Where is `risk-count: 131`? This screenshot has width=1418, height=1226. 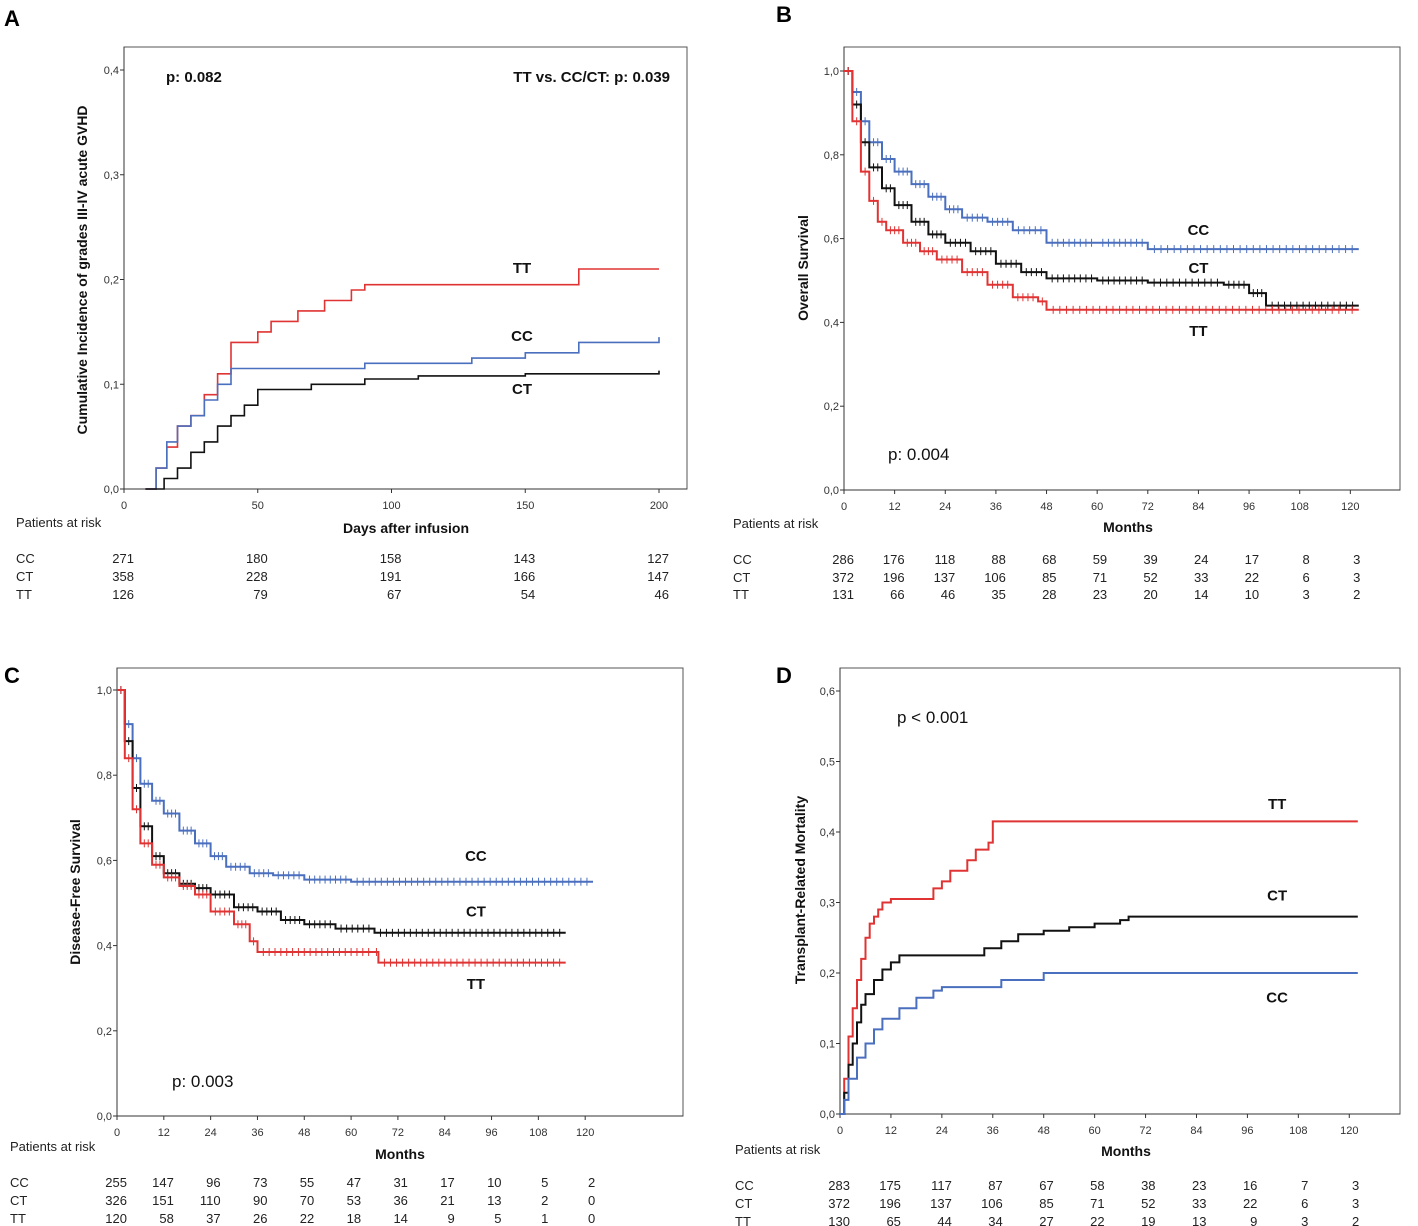
risk-count: 131 is located at coordinates (843, 594).